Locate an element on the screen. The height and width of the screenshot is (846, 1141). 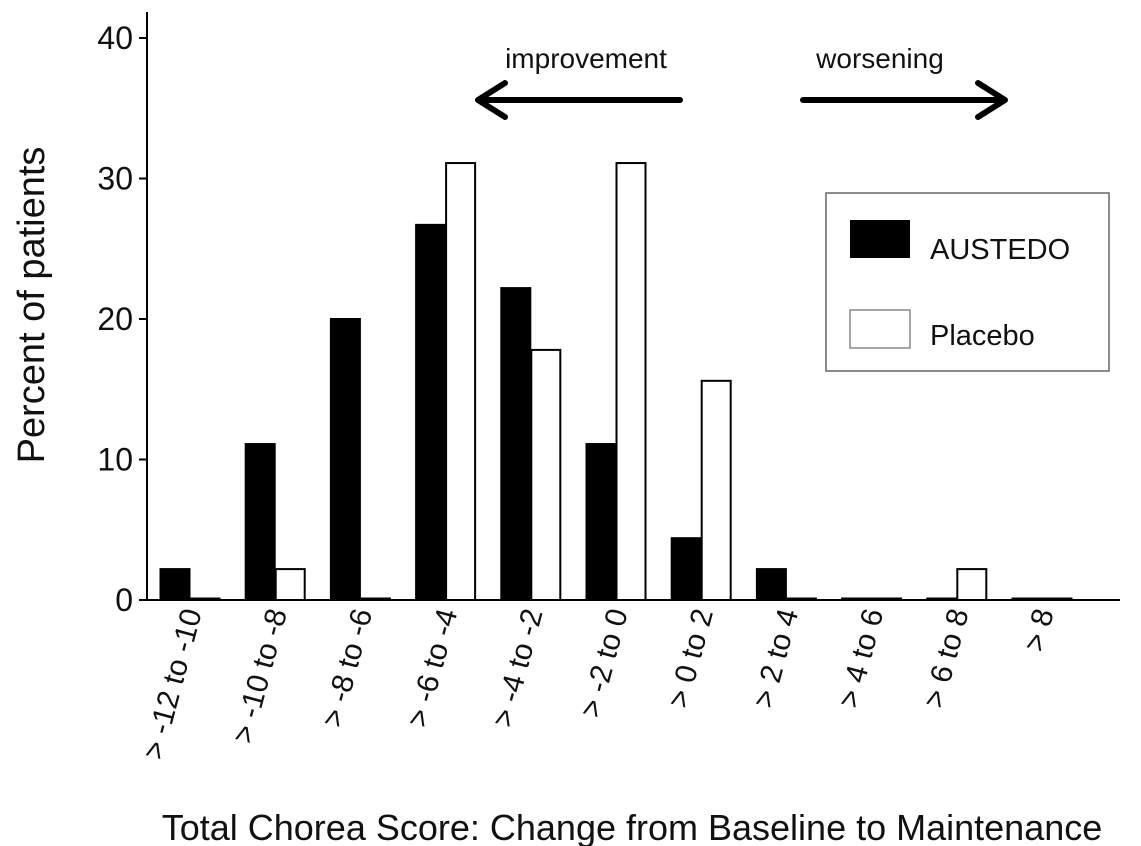
worsening-arrow-icon is located at coordinates (904, 100).